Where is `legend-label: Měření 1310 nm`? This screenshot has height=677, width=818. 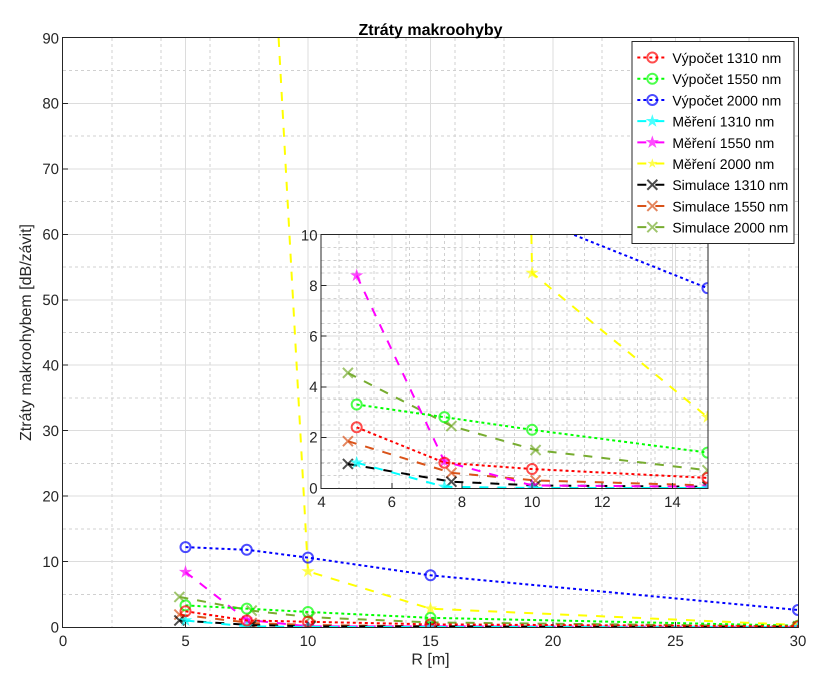 legend-label: Měření 1310 nm is located at coordinates (723, 122).